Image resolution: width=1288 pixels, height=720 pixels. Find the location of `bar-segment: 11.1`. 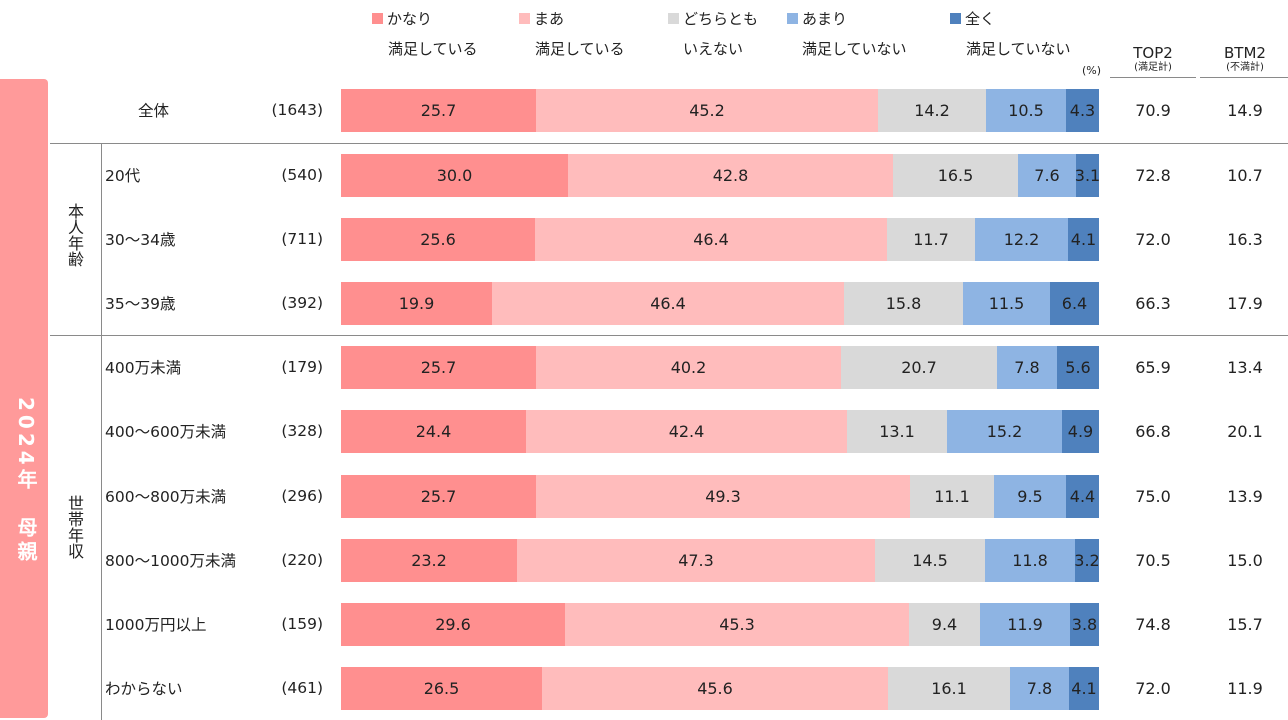

bar-segment: 11.1 is located at coordinates (952, 496).